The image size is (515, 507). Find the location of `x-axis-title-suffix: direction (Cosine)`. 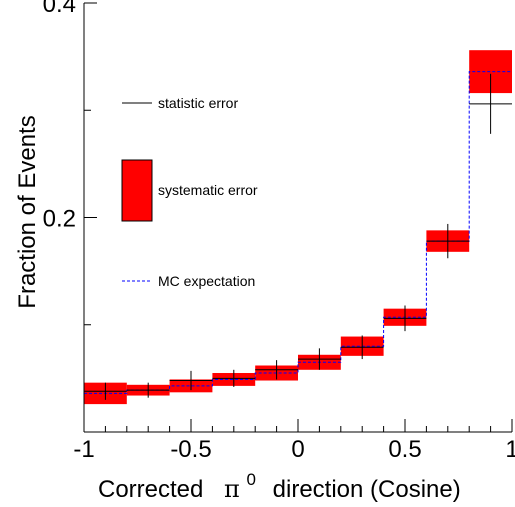

x-axis-title-suffix: direction (Cosine) is located at coordinates (367, 489).